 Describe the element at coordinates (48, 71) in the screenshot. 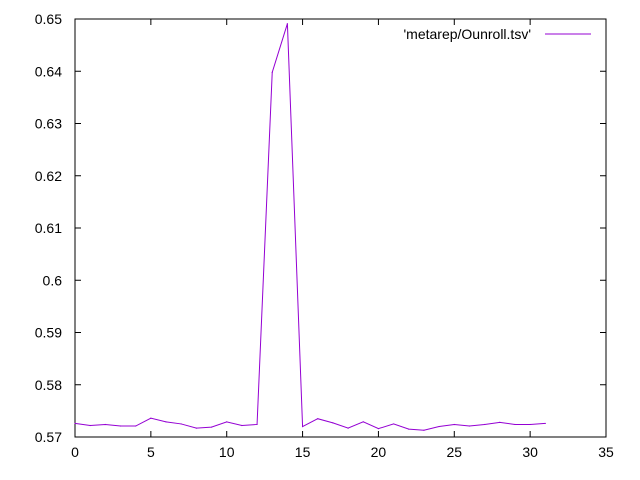

I see `y-tick-label: 0.64` at that location.